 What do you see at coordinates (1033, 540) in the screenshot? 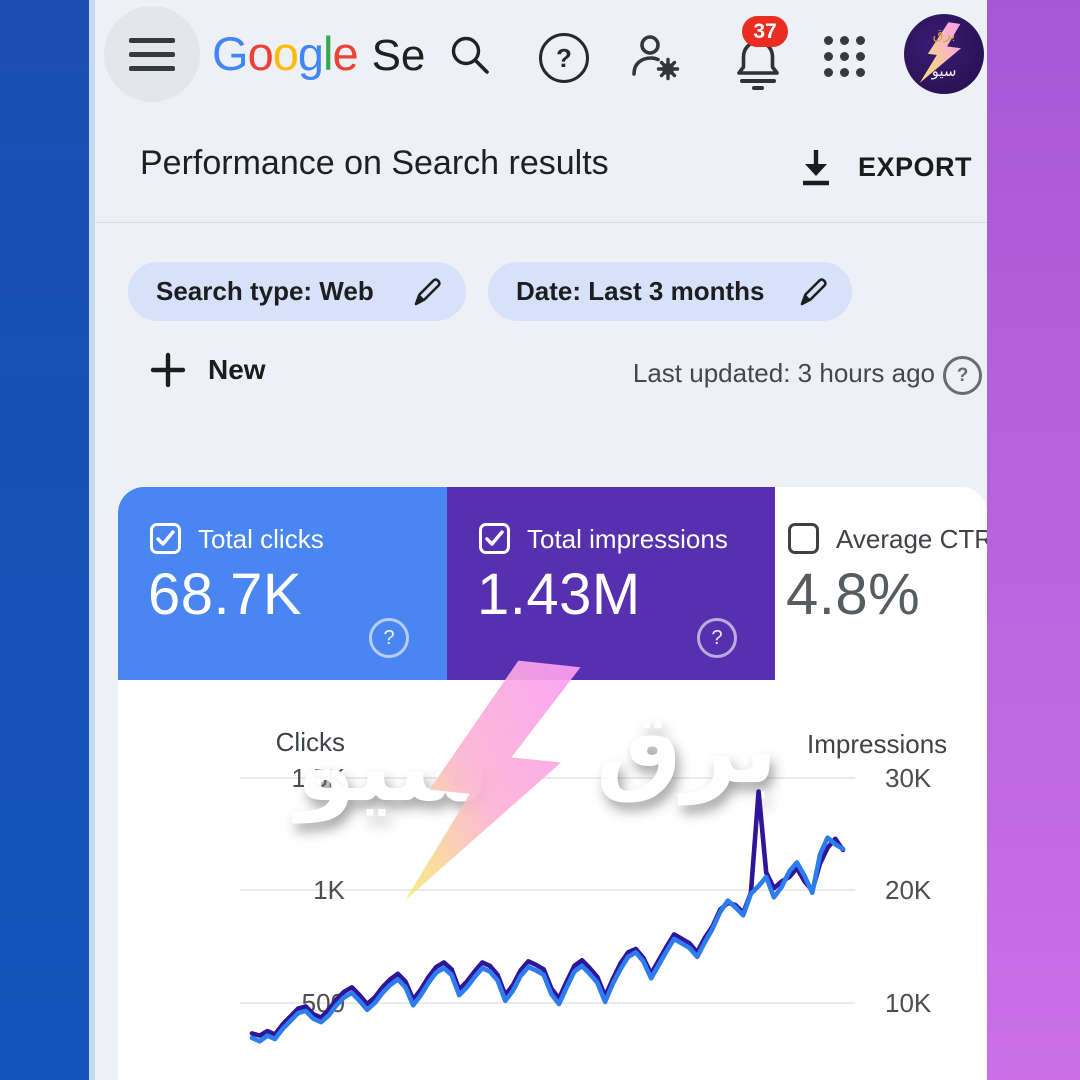
I see `decorative-frame-right` at bounding box center [1033, 540].